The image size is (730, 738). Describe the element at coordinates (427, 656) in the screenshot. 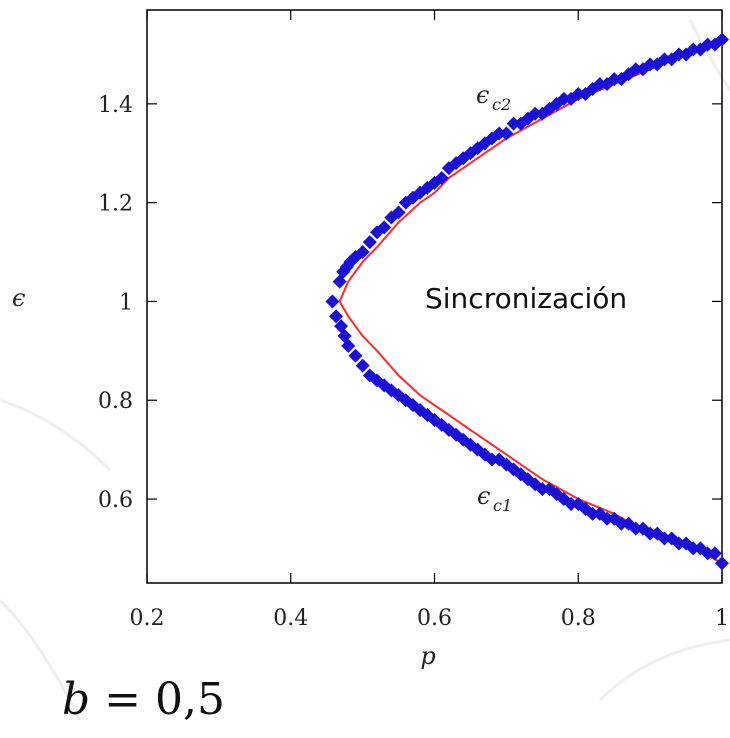

I see `x-axis-label: p` at that location.